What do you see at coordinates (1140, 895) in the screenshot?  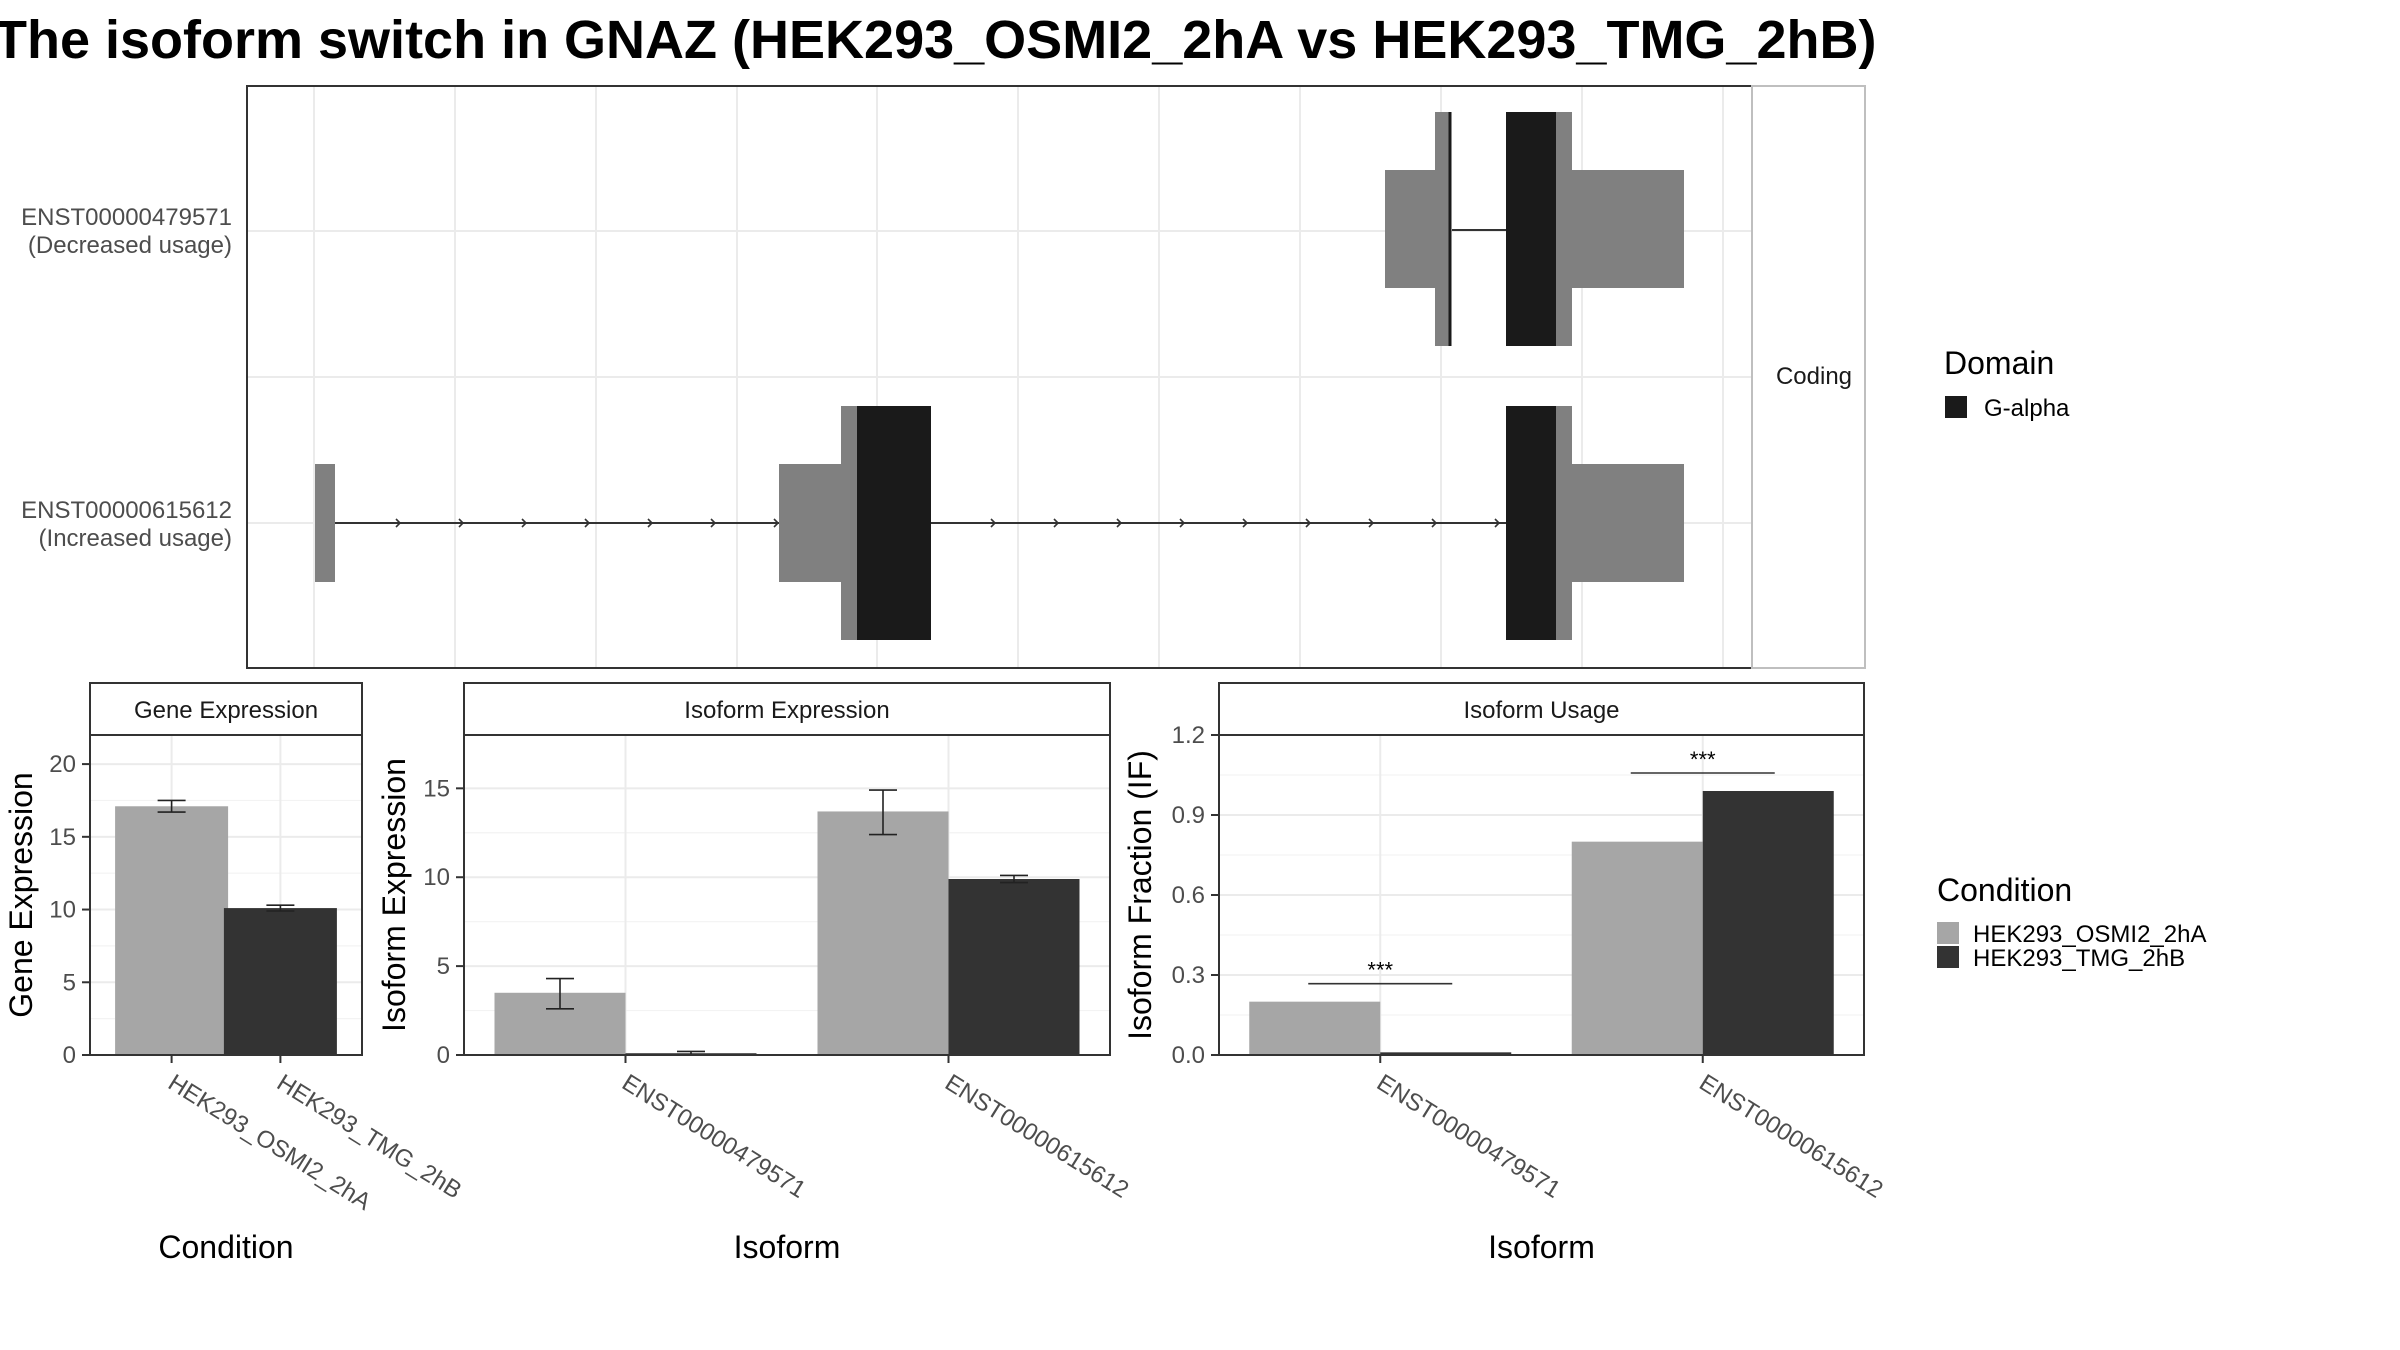 I see `y-axis-title: Isoform Fraction (IF)` at bounding box center [1140, 895].